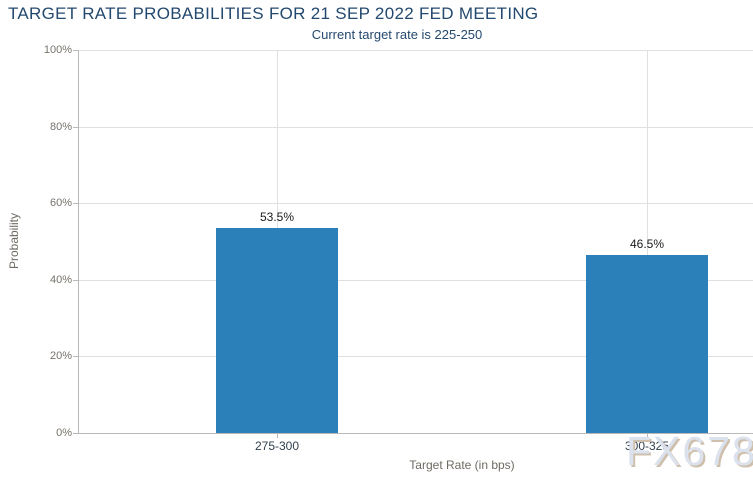  What do you see at coordinates (60, 280) in the screenshot?
I see `y-tick-label: 40%` at bounding box center [60, 280].